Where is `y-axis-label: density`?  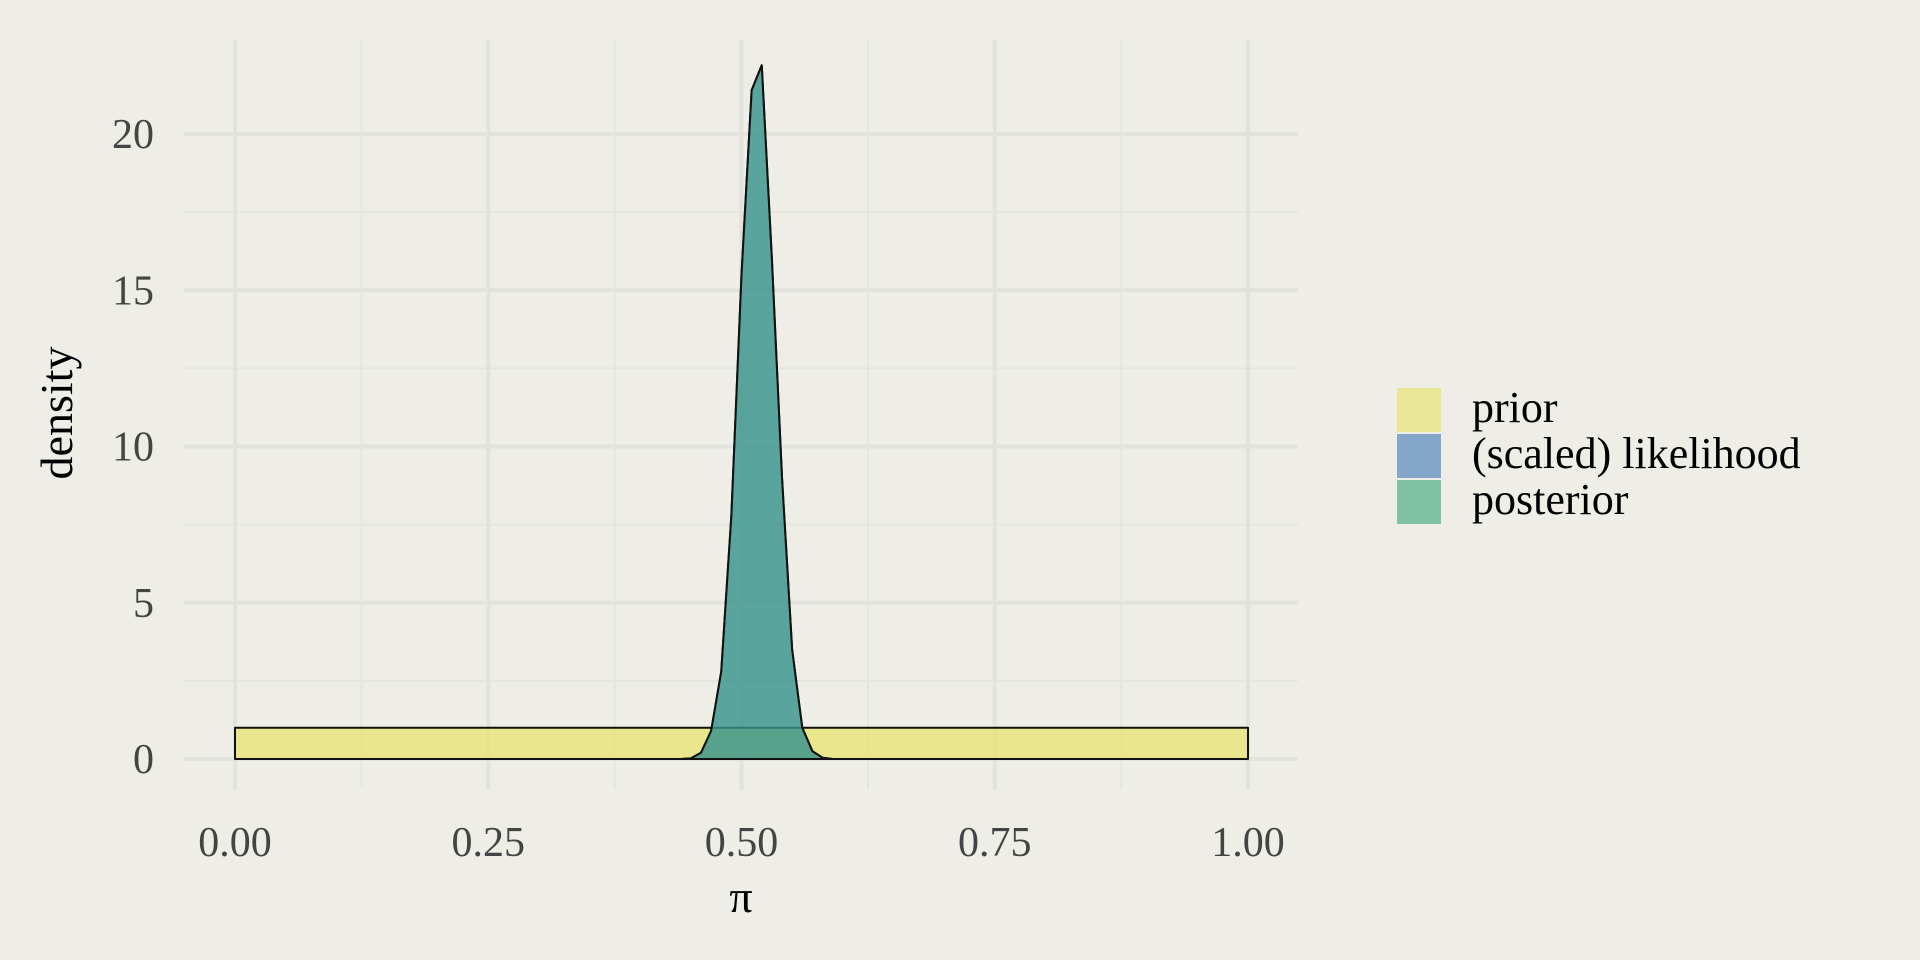 y-axis-label: density is located at coordinates (56, 413).